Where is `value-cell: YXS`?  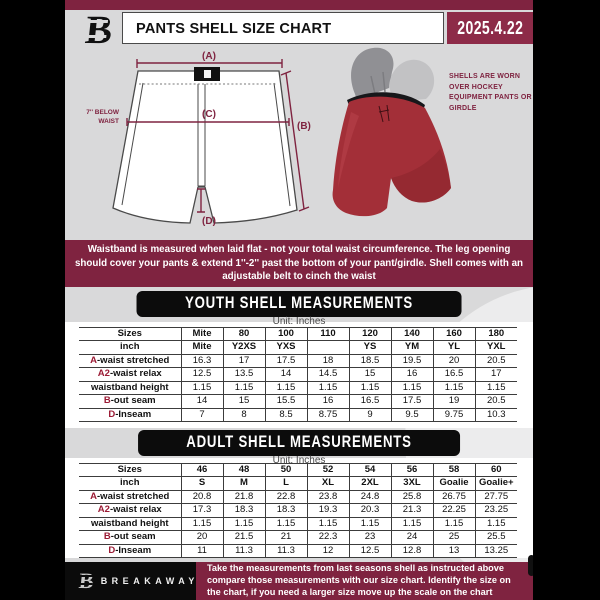
value-cell: YXS is located at coordinates (286, 347).